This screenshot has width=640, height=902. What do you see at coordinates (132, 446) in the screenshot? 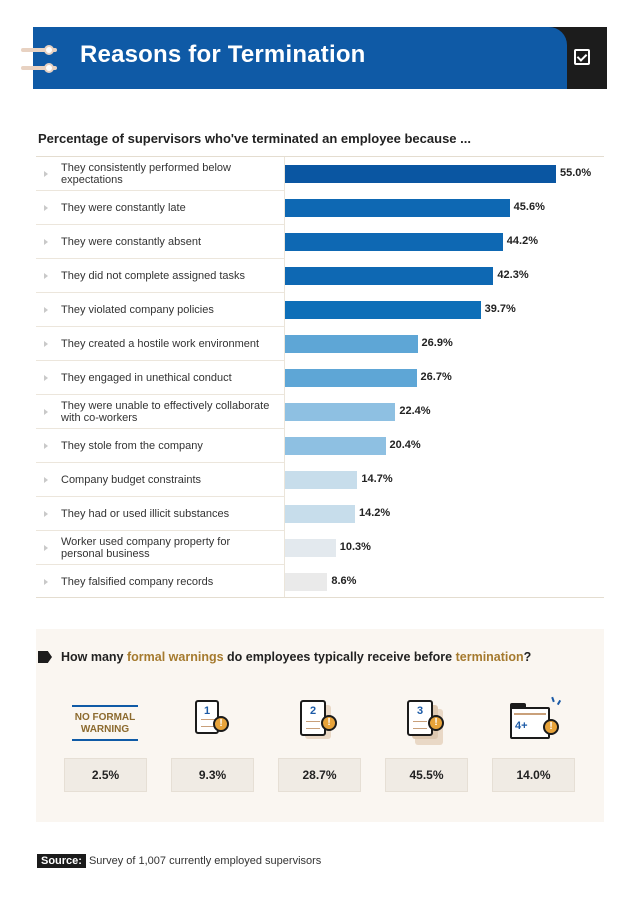
I see `category-label: They stole from the company` at bounding box center [132, 446].